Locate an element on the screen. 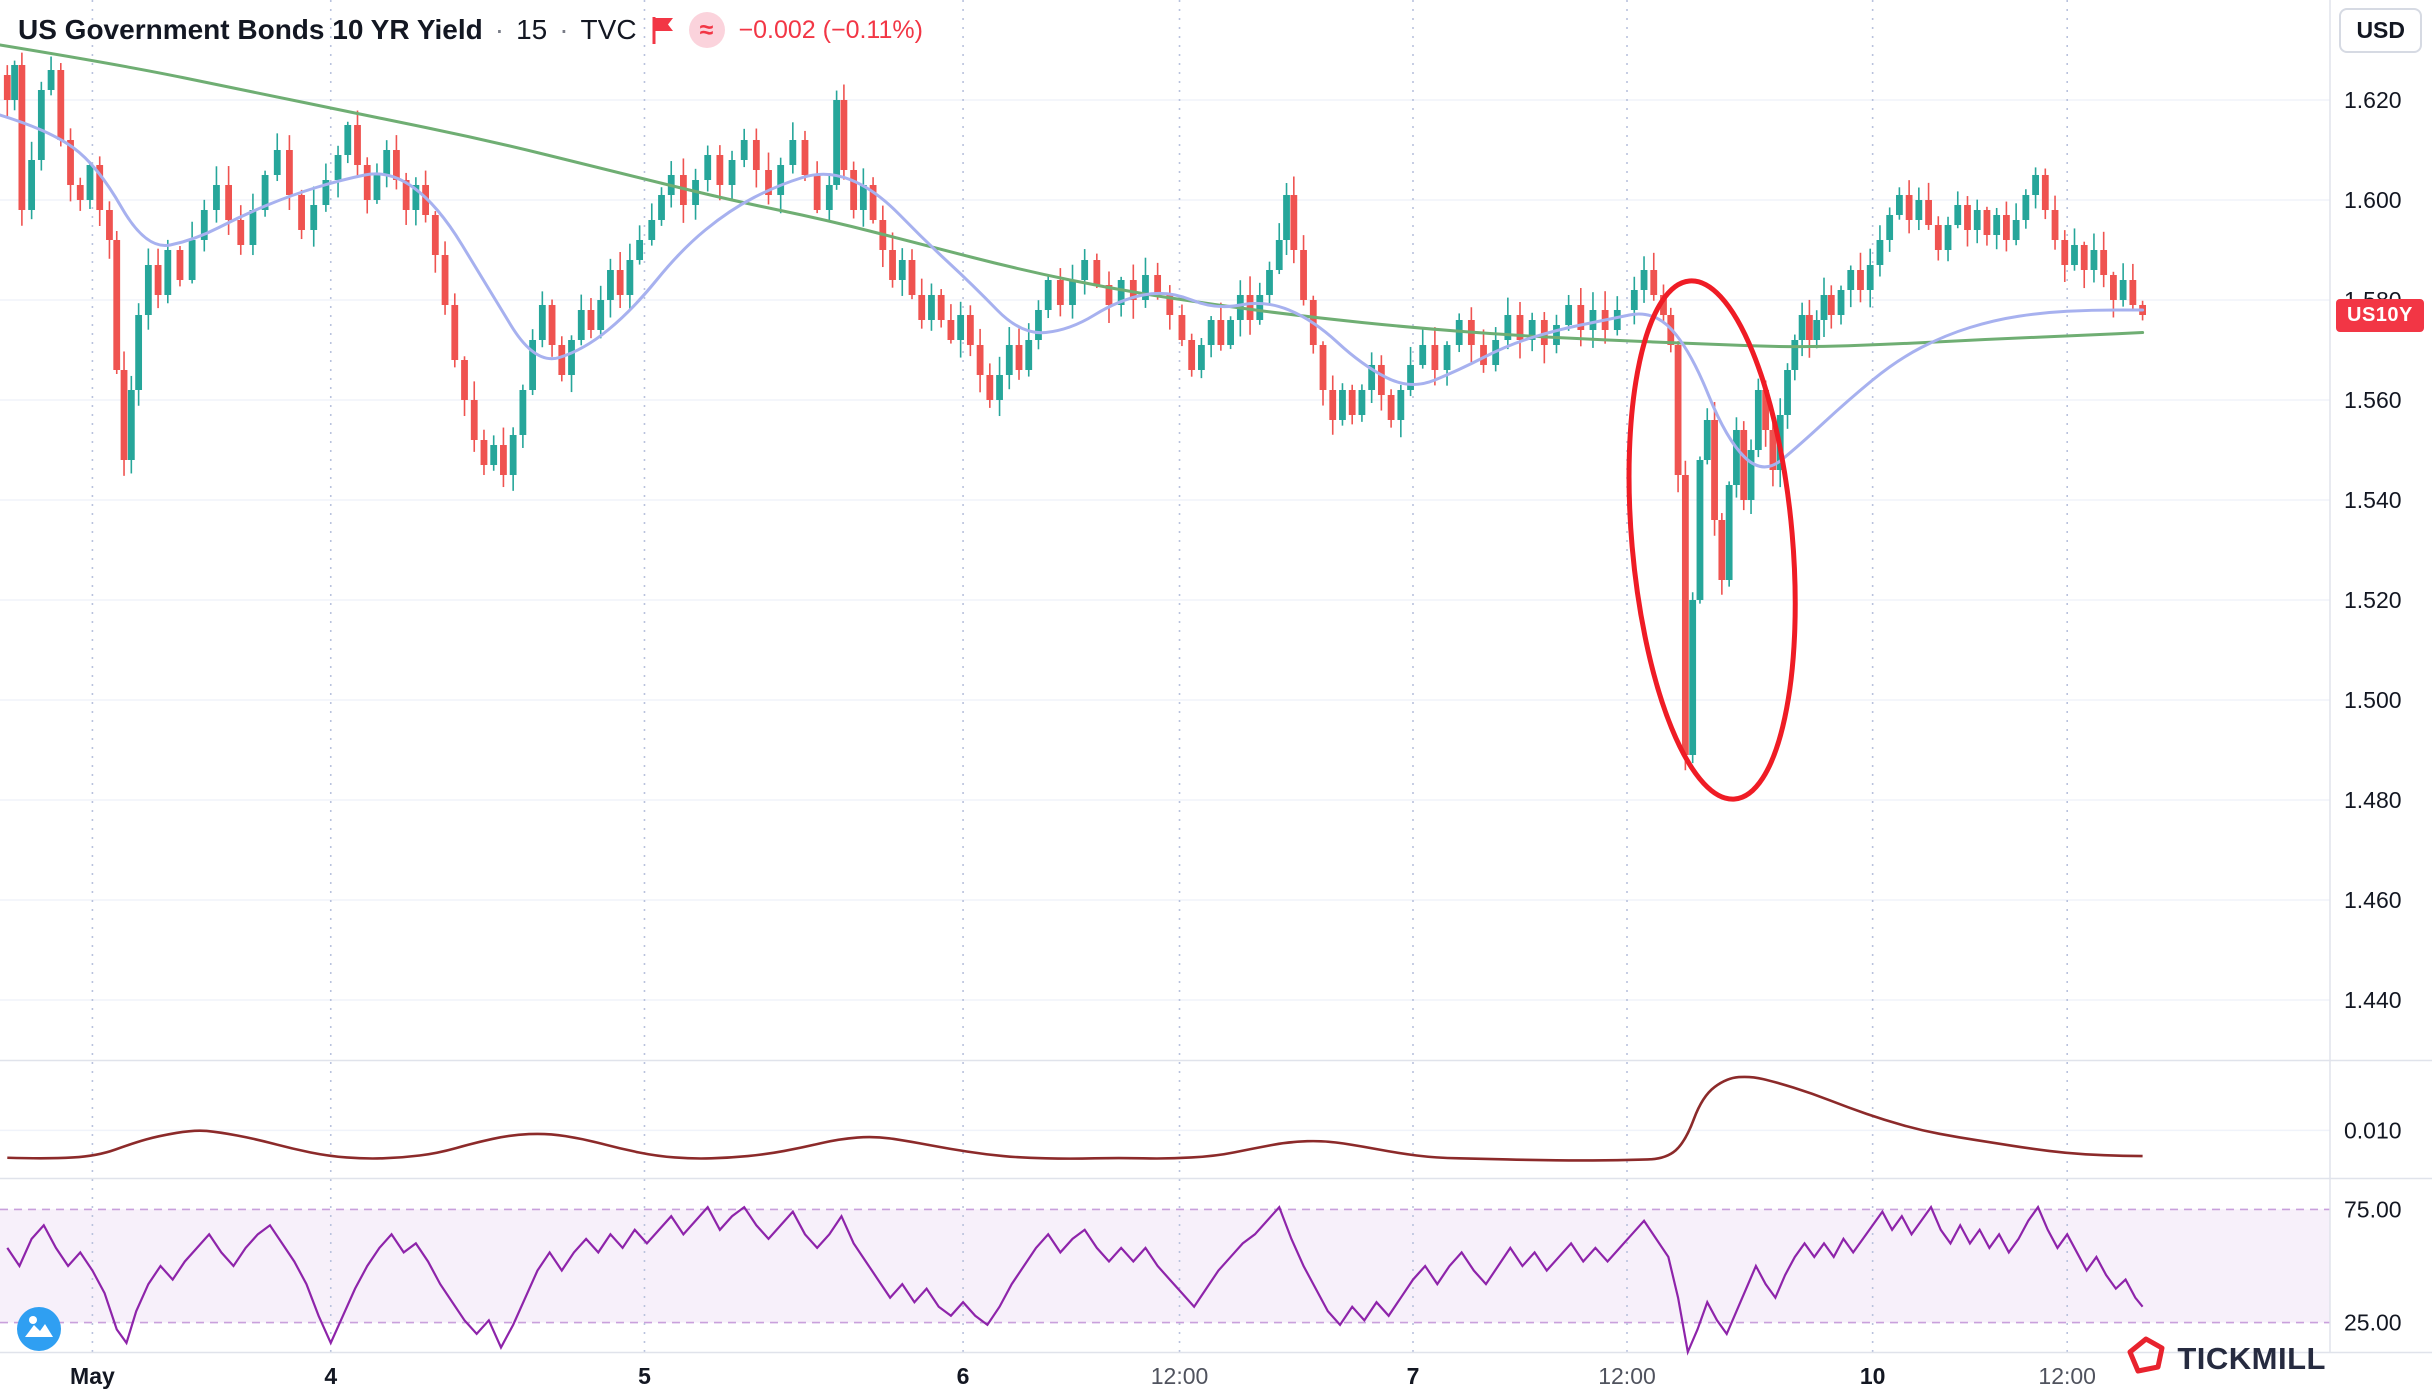  tickmill-brand-text: TICKMILL is located at coordinates (2251, 1358).